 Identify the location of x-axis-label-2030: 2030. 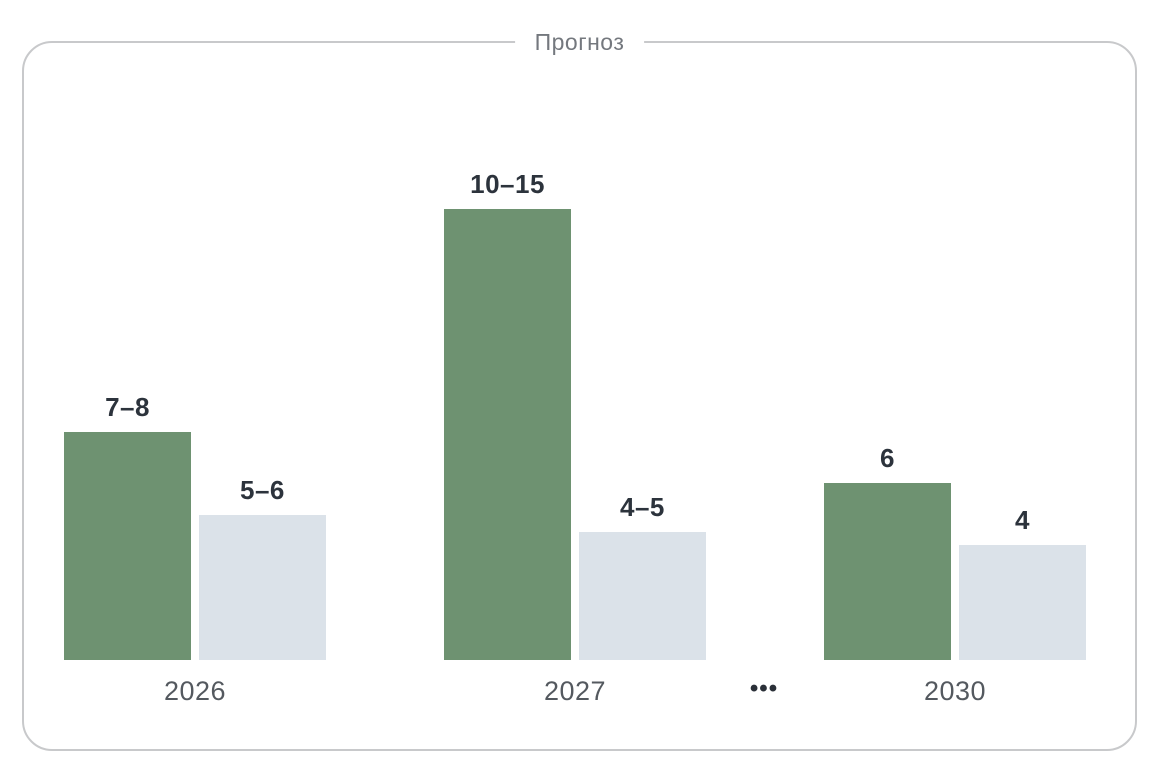
(955, 691).